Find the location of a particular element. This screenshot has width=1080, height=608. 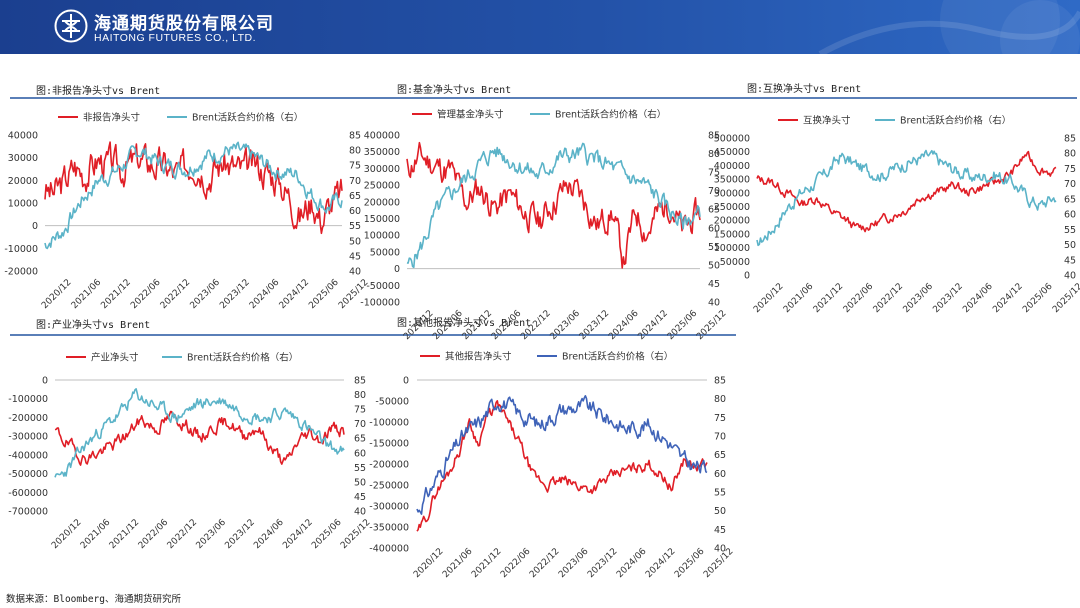

left-axis-tick: 350000 is located at coordinates (382, 152).